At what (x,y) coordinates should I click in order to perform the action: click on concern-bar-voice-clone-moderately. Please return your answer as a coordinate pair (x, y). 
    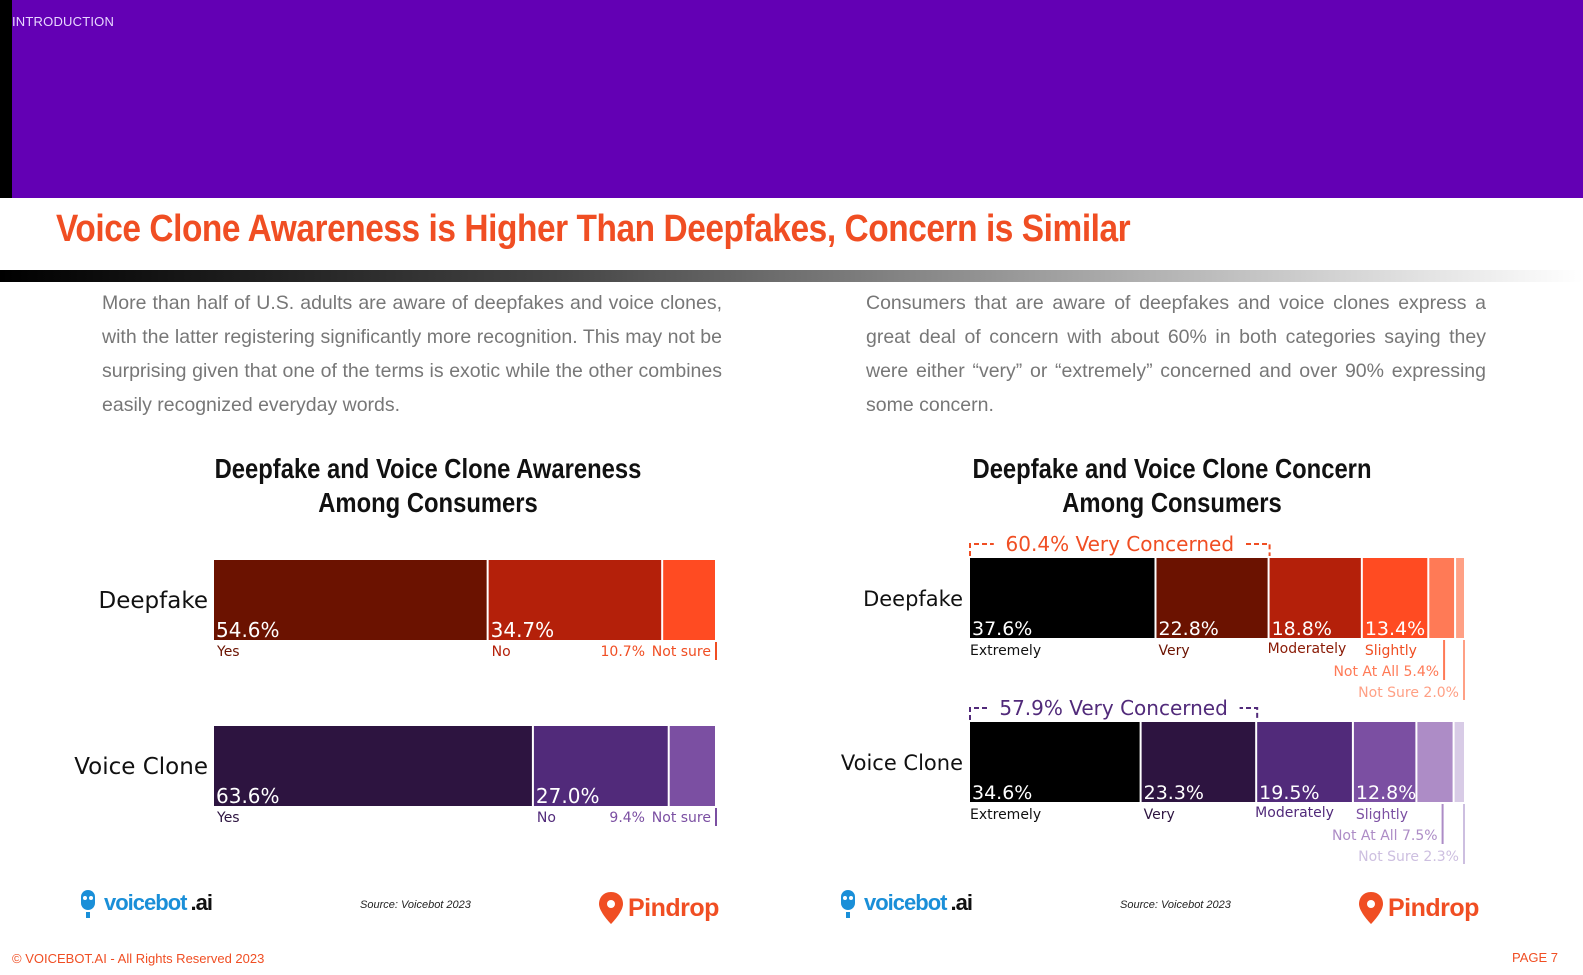
    Looking at the image, I should click on (1304, 762).